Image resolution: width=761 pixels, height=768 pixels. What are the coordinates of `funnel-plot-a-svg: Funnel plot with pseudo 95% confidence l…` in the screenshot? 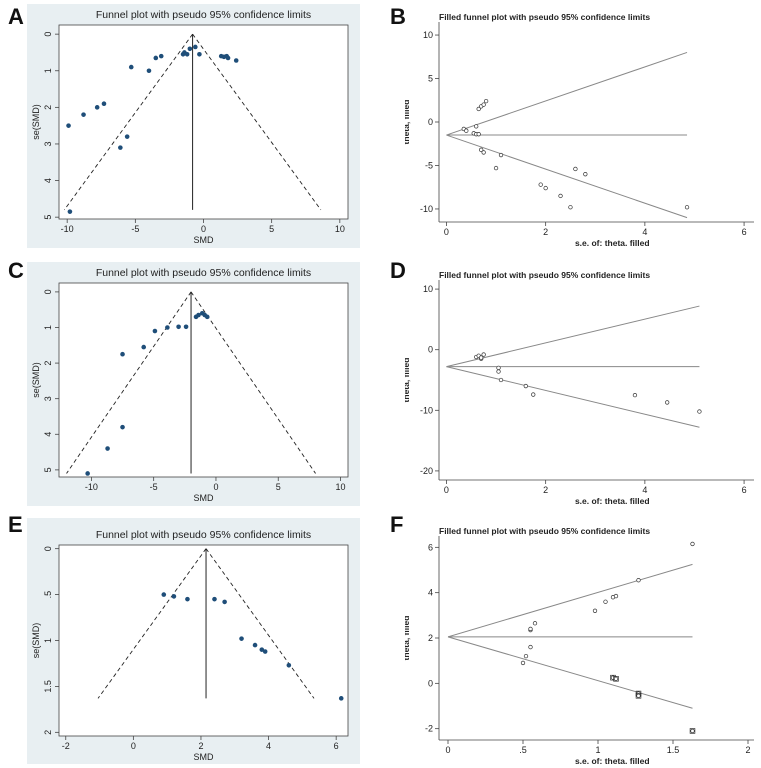 It's located at (193, 126).